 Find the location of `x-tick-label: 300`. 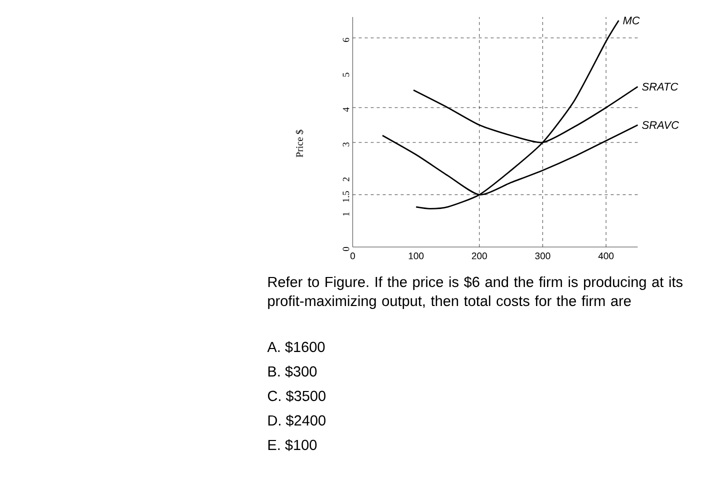

x-tick-label: 300 is located at coordinates (542, 256).